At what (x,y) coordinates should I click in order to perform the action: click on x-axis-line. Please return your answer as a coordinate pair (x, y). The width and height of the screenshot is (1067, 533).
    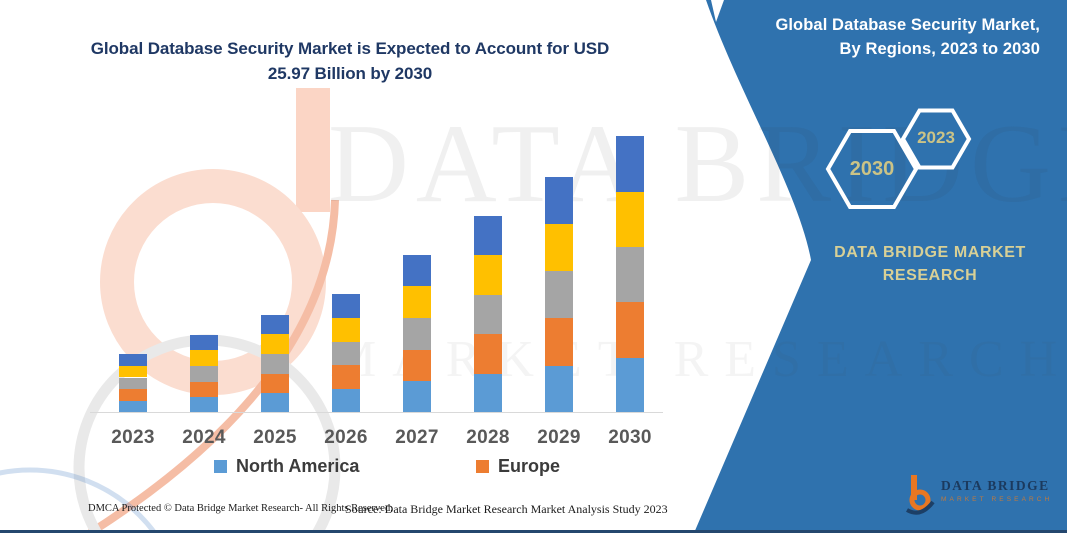
    Looking at the image, I should click on (376, 412).